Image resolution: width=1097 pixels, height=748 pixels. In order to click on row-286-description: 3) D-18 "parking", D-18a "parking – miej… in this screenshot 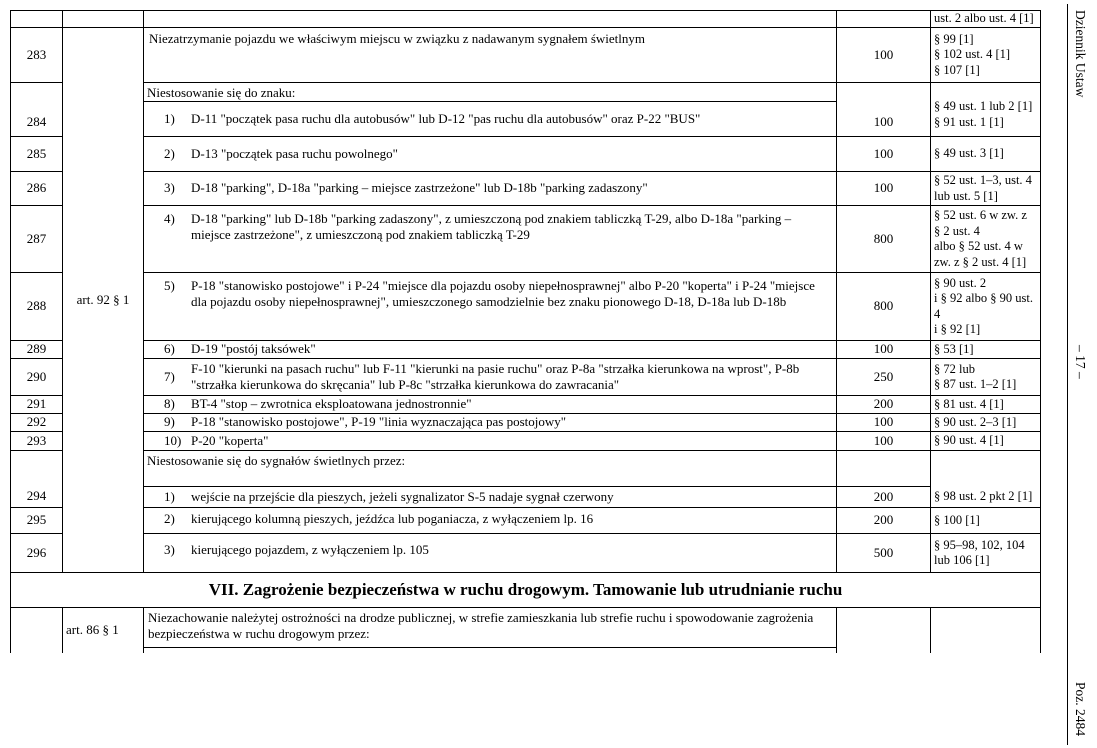, I will do `click(490, 188)`.